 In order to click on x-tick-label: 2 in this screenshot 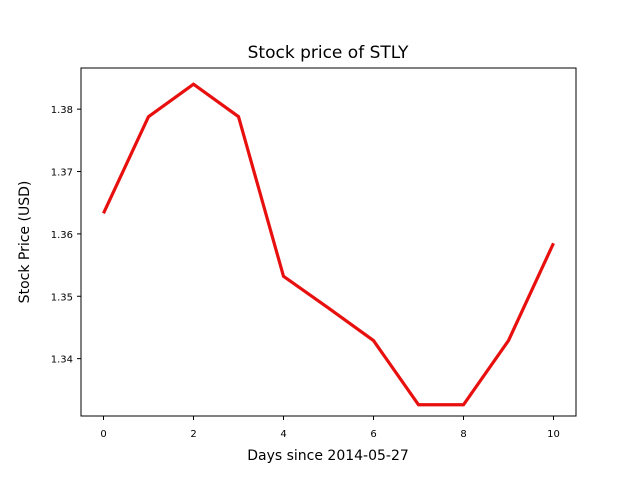, I will do `click(193, 434)`.